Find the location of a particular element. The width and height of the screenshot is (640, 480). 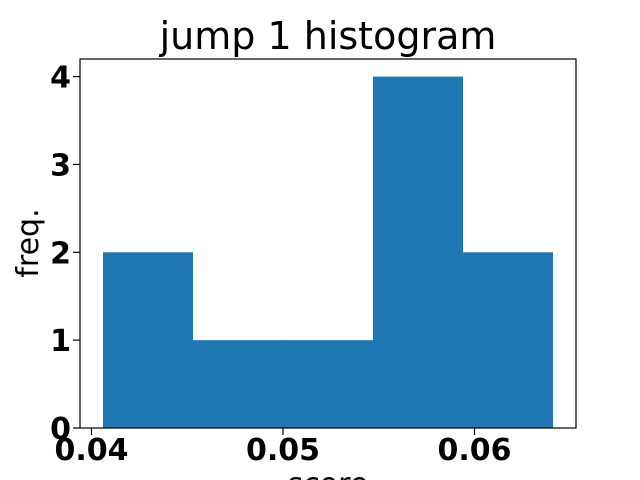

x-axis-ticks: 0.04 0.05 0.06 is located at coordinates (283, 448).